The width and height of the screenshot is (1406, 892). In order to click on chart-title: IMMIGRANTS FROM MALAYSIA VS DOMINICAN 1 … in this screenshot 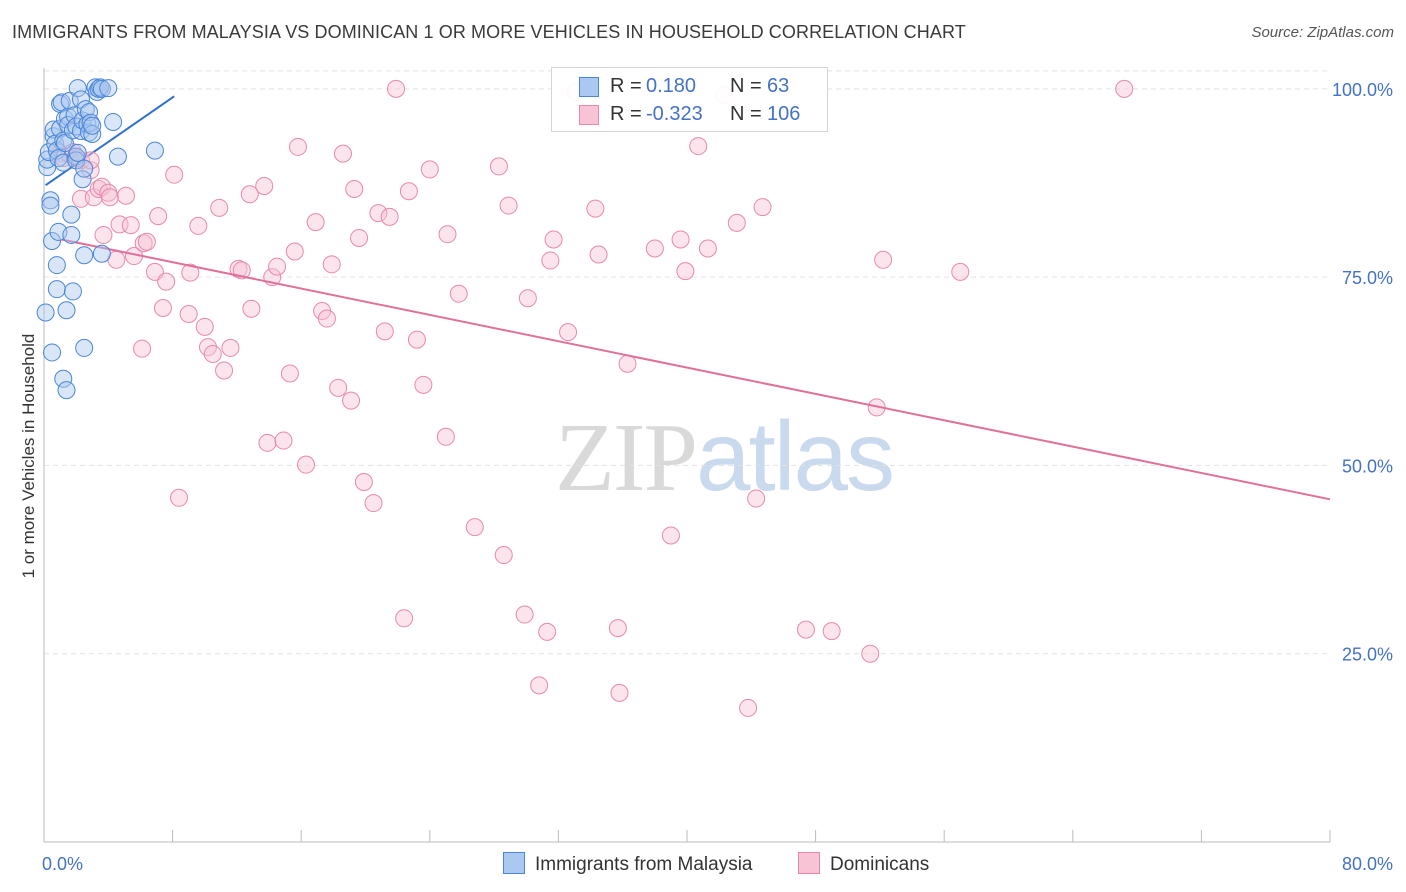, I will do `click(489, 32)`.